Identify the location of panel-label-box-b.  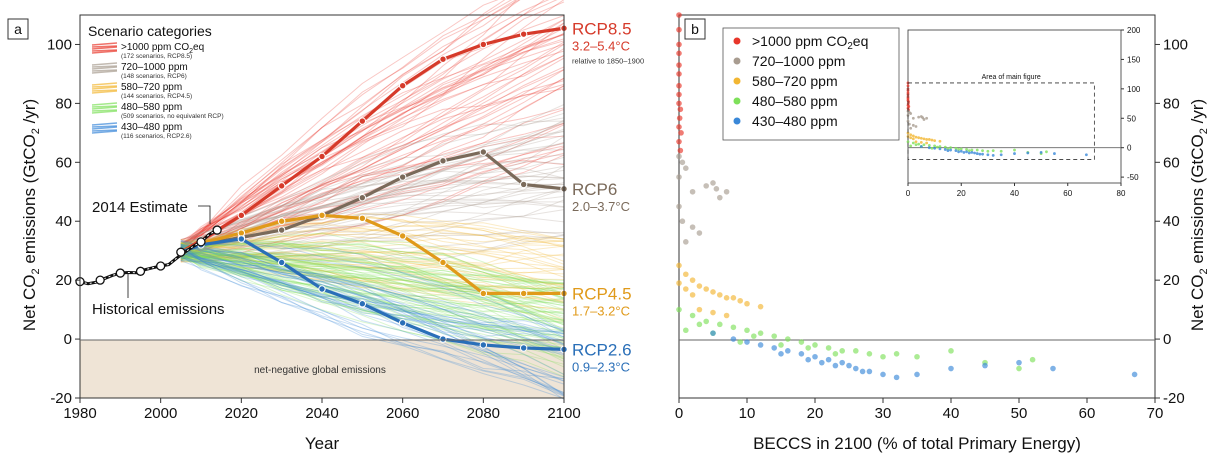
(695, 29).